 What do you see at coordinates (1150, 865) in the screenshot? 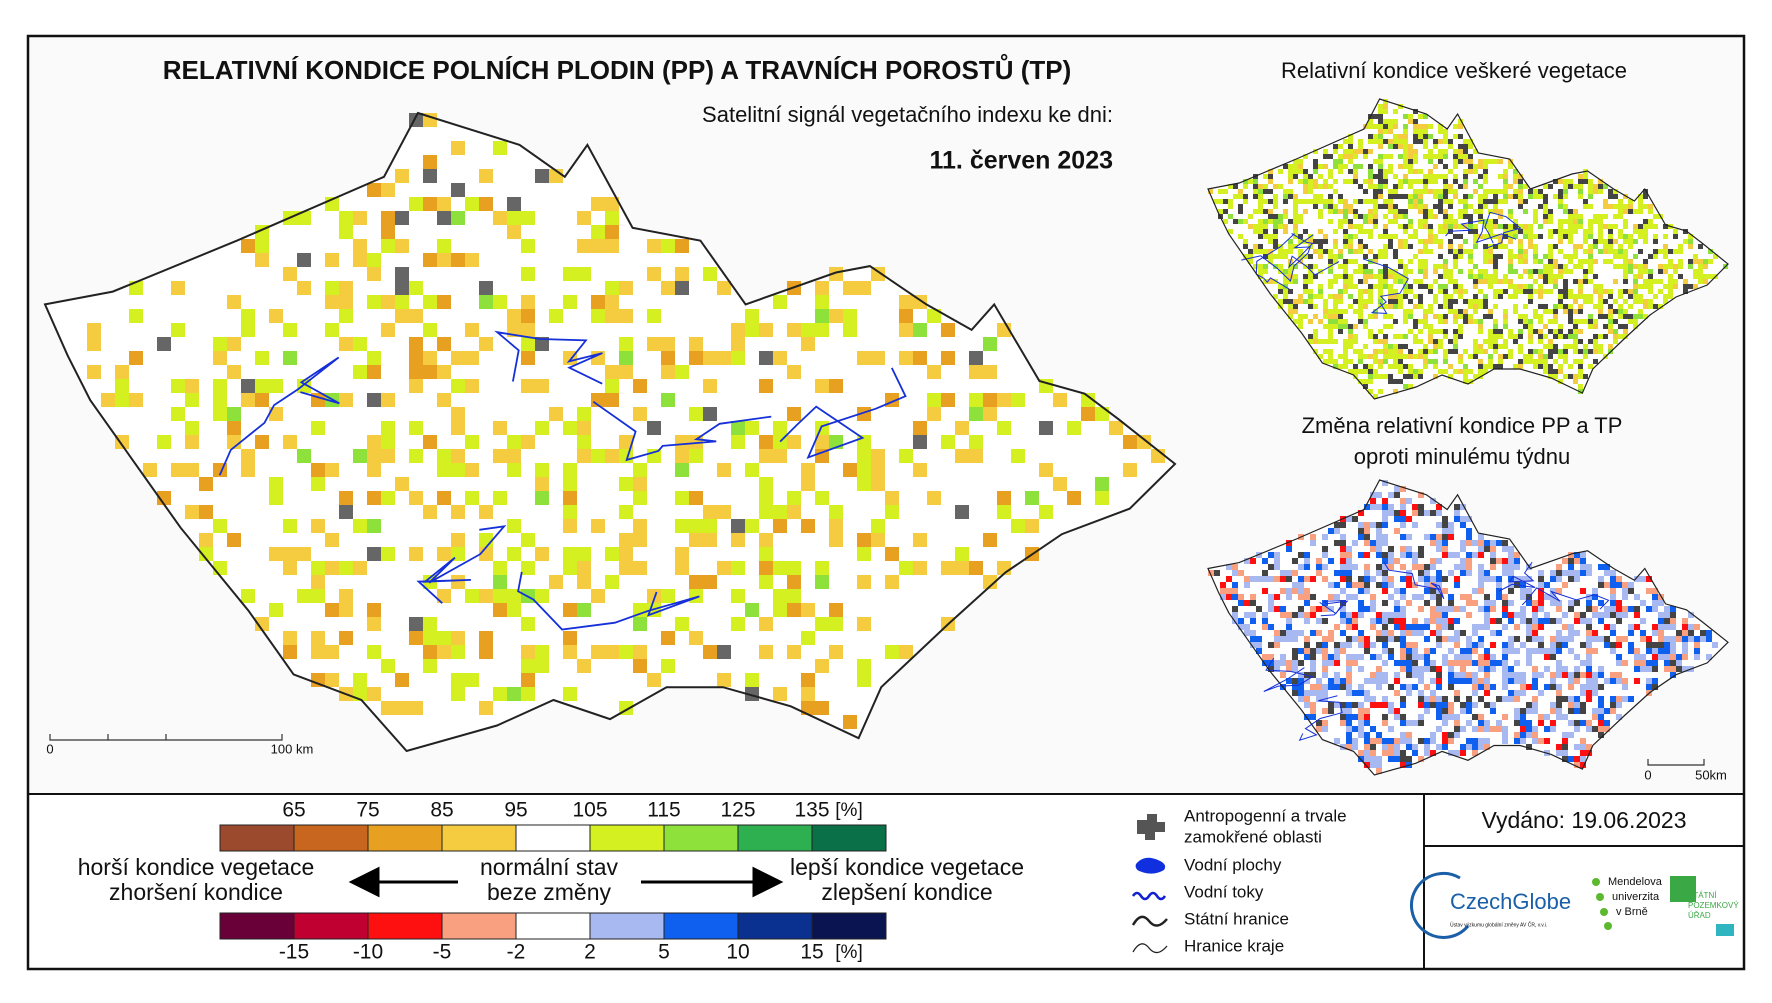
I see `icon-water-area` at bounding box center [1150, 865].